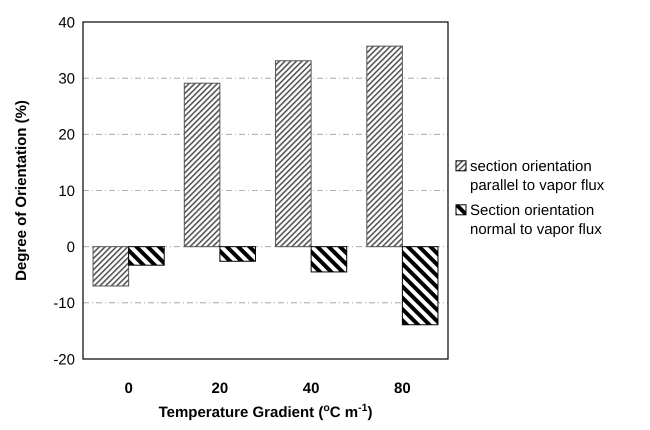  Describe the element at coordinates (311, 388) in the screenshot. I see `x-tick-label: 40` at that location.